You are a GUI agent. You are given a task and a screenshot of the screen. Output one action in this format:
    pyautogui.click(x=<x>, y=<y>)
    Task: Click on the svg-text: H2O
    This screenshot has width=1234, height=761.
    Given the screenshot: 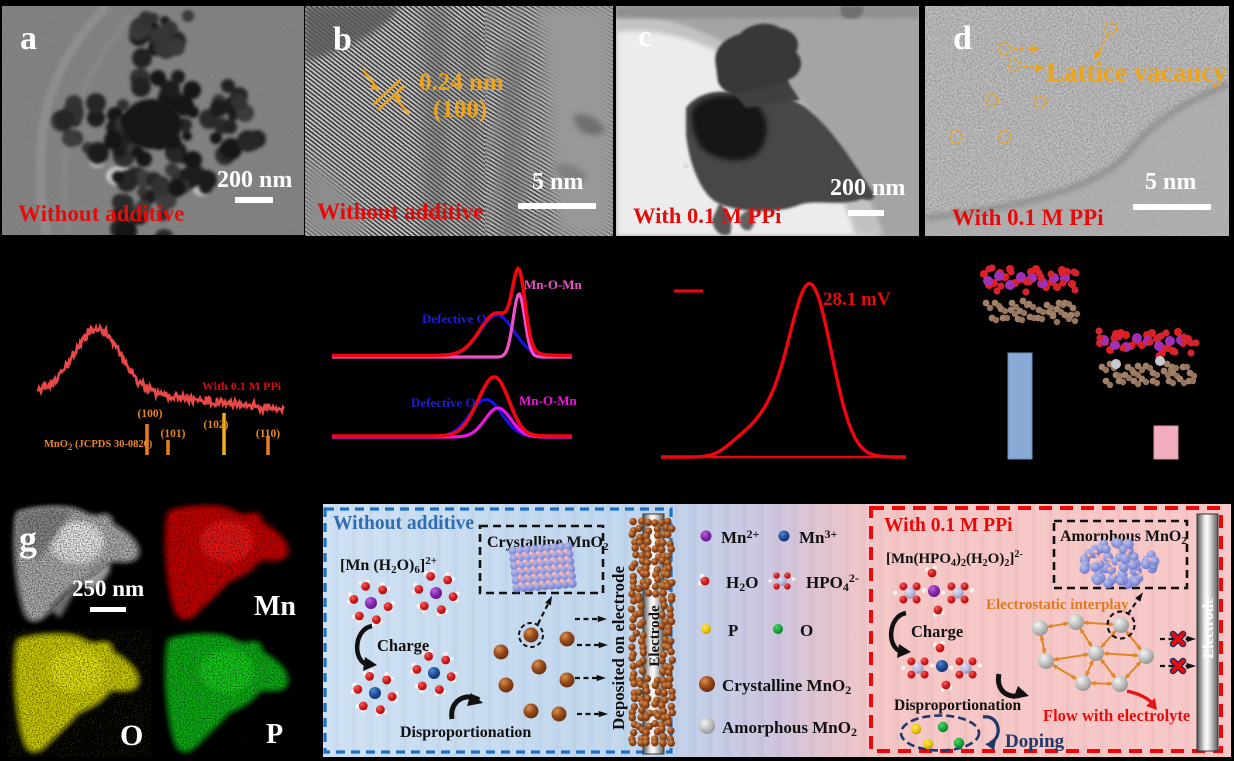 What is the action you would take?
    pyautogui.click(x=742, y=583)
    